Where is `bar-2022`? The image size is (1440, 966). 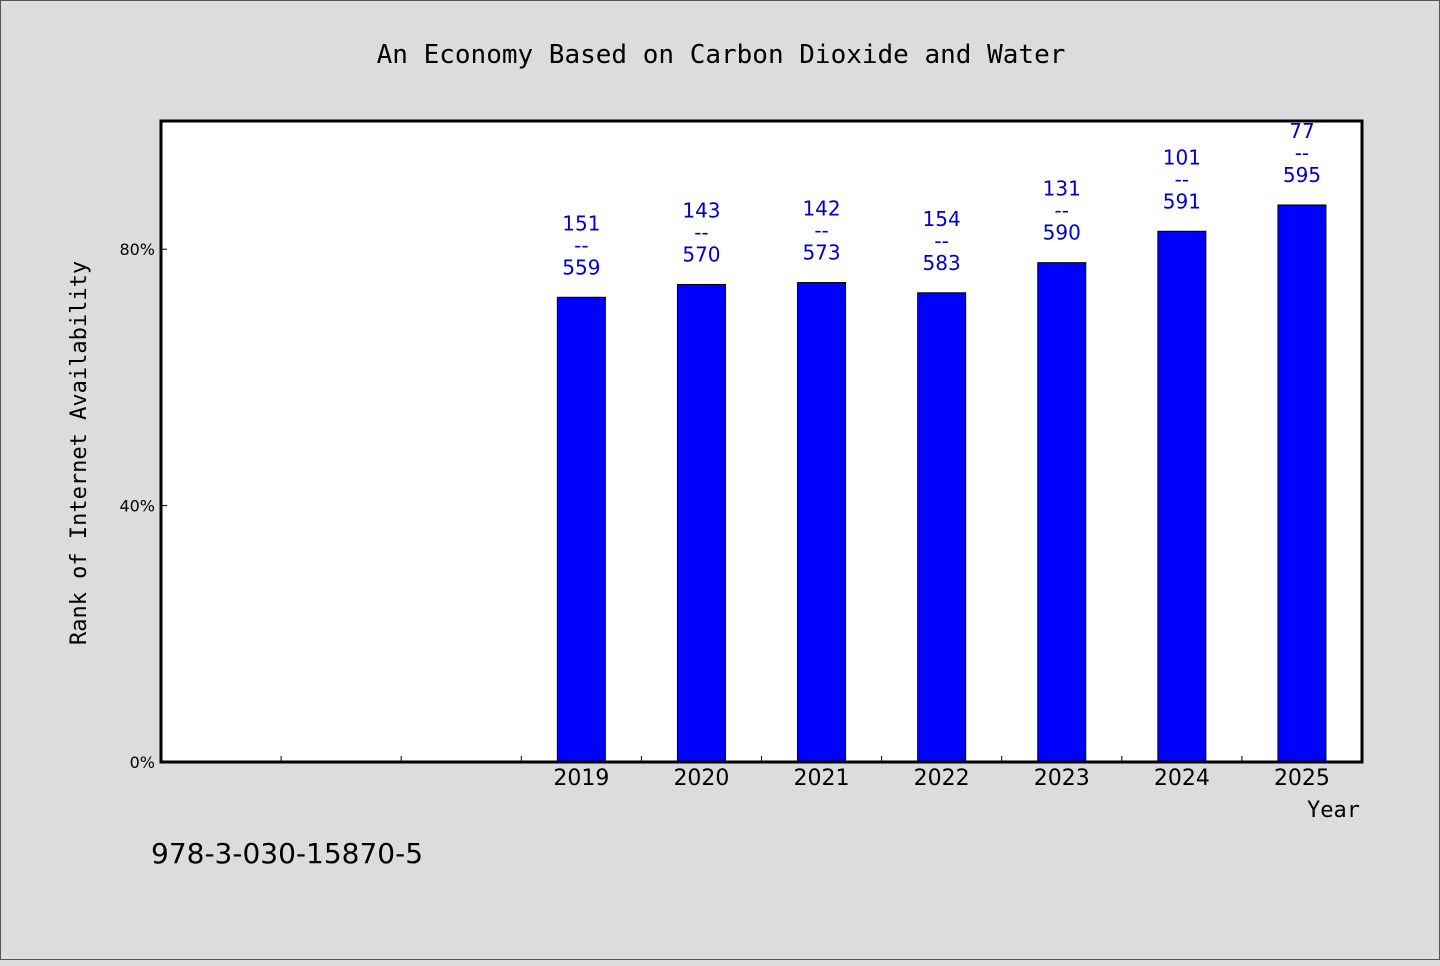 bar-2022 is located at coordinates (942, 527).